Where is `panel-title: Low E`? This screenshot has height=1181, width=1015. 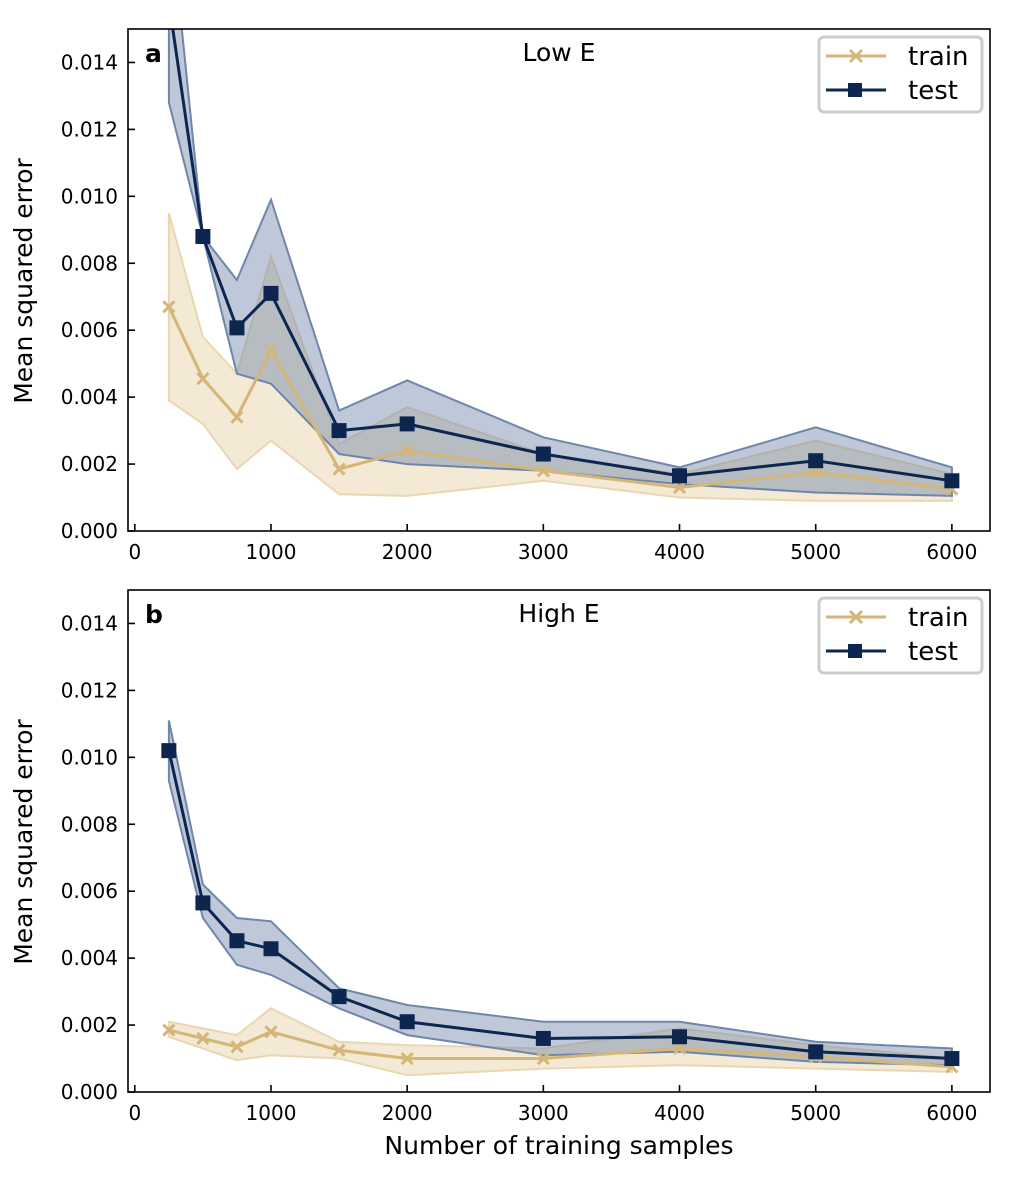 panel-title: Low E is located at coordinates (559, 52).